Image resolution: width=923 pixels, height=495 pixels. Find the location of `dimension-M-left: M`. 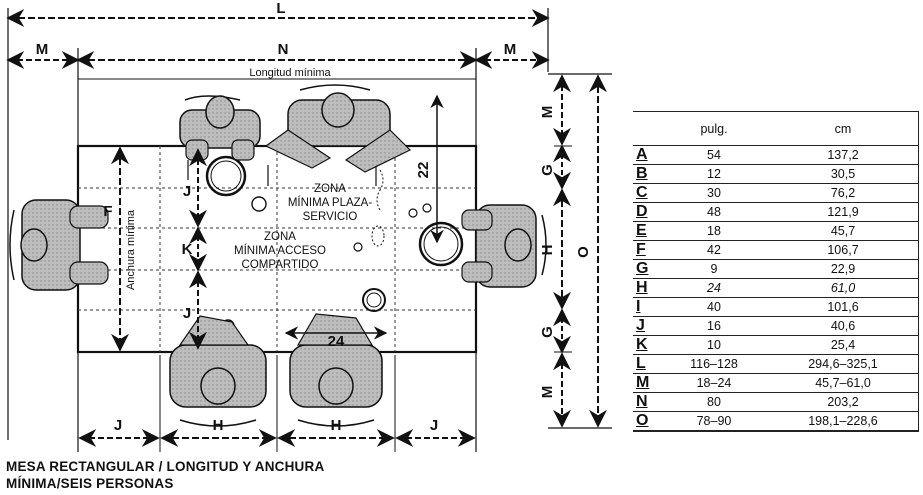

dimension-M-left: M is located at coordinates (43, 55).